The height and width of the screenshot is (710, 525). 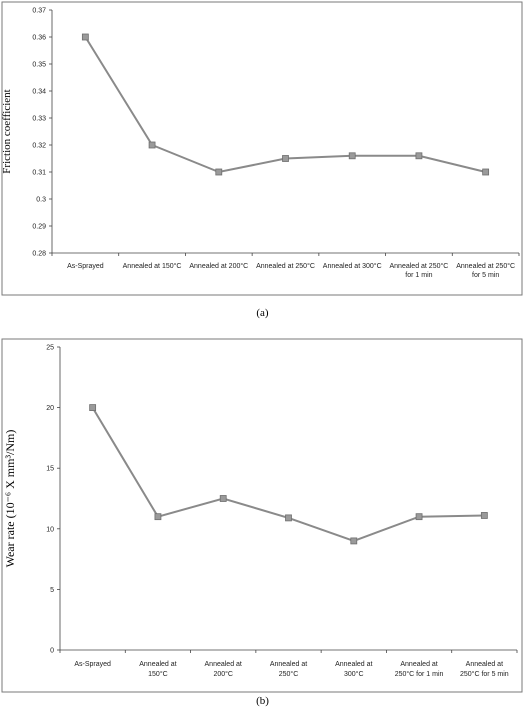 I want to click on y-tick-label: 0.28, so click(x=39, y=254).